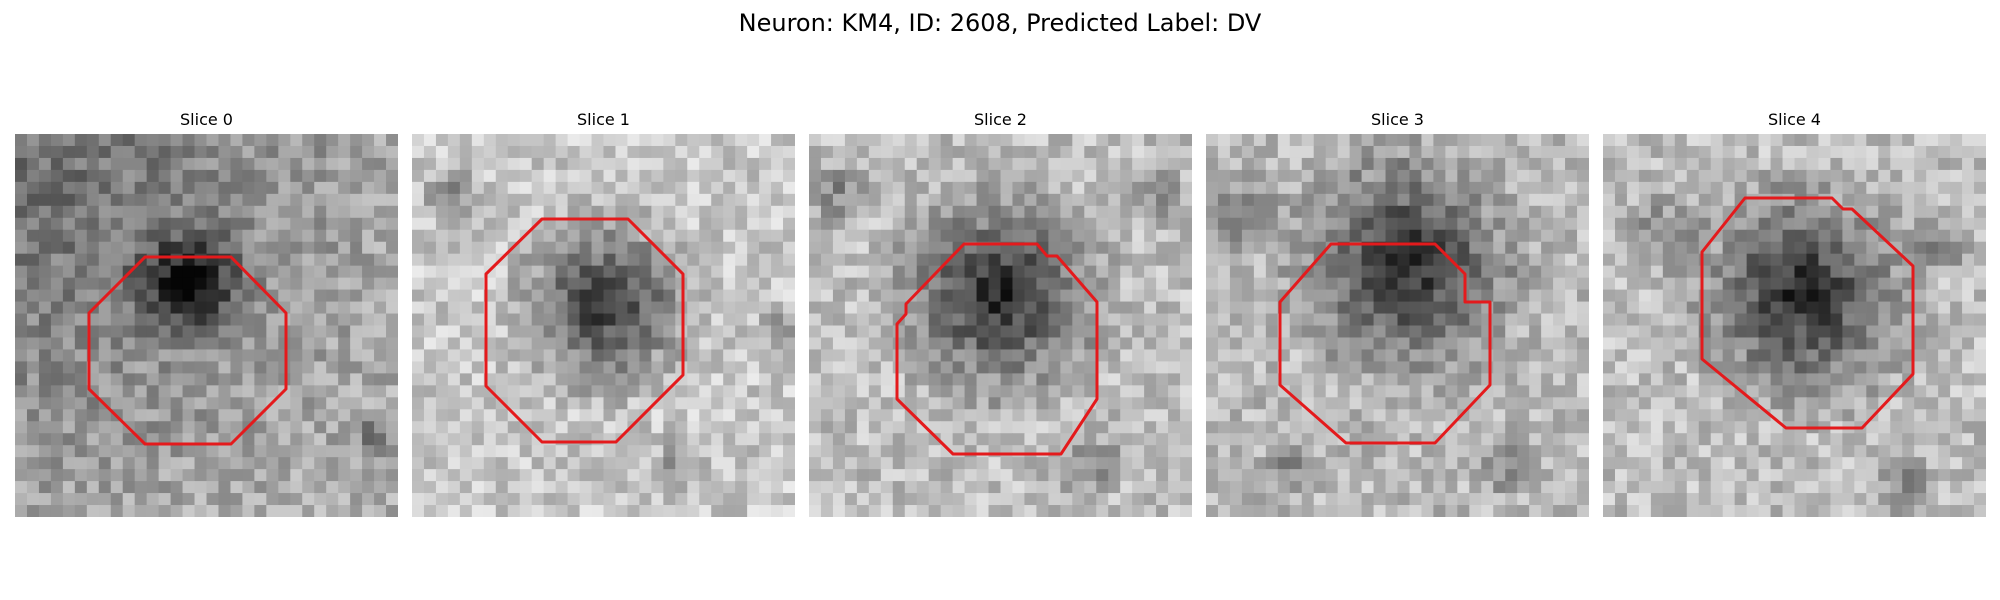 The image size is (2000, 600). Describe the element at coordinates (1397, 119) in the screenshot. I see `slice-title: Slice 3` at that location.